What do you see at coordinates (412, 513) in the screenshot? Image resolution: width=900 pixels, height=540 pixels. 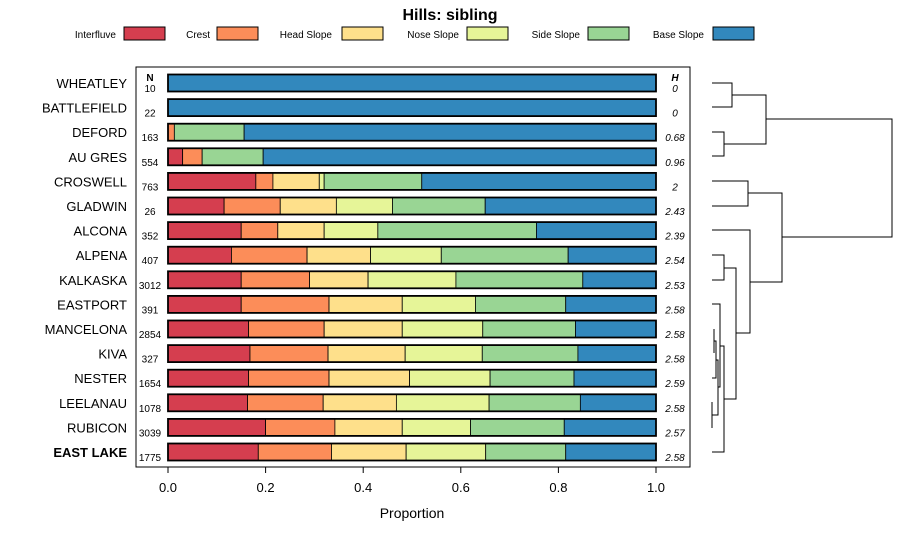 I see `x-axis-label: Proportion` at bounding box center [412, 513].